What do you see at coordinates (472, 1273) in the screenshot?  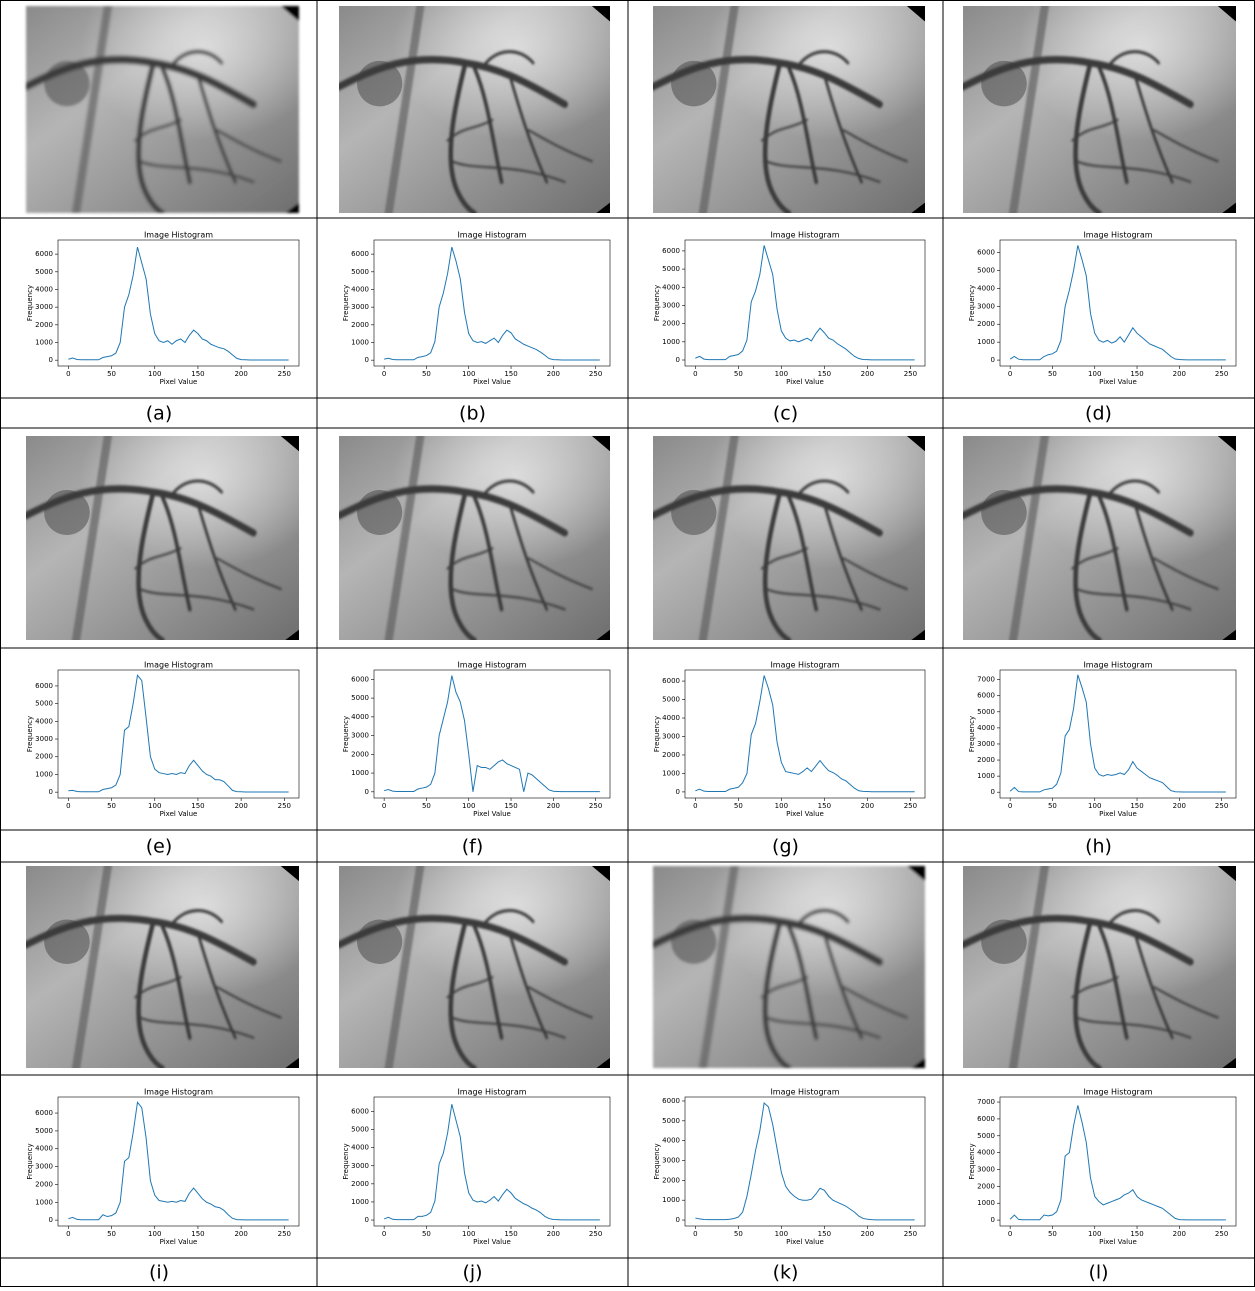 I see `panel-caption: (j)` at bounding box center [472, 1273].